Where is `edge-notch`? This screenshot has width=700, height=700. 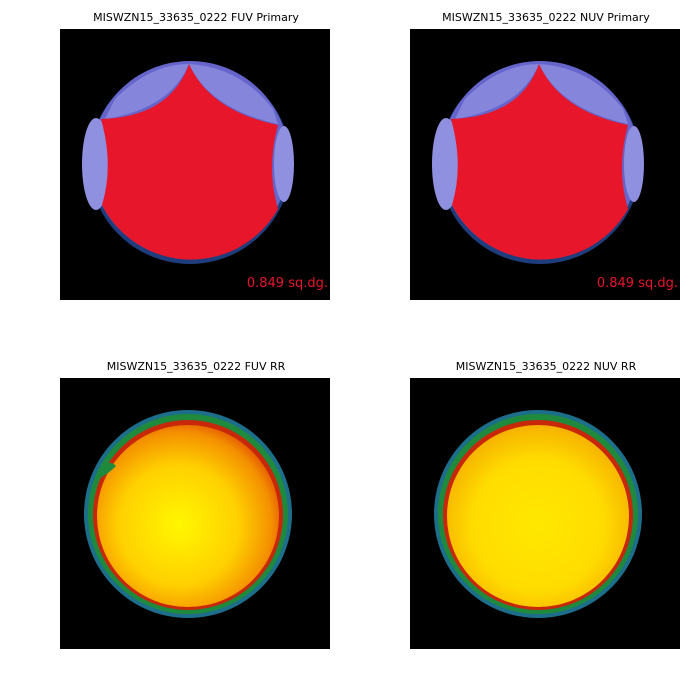
edge-notch is located at coordinates (107, 470).